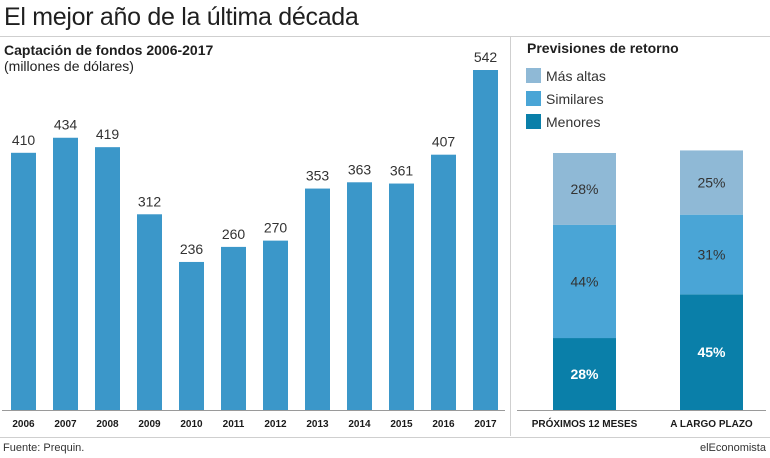 This screenshot has width=770, height=458. Describe the element at coordinates (149, 312) in the screenshot. I see `bar-2009` at that location.